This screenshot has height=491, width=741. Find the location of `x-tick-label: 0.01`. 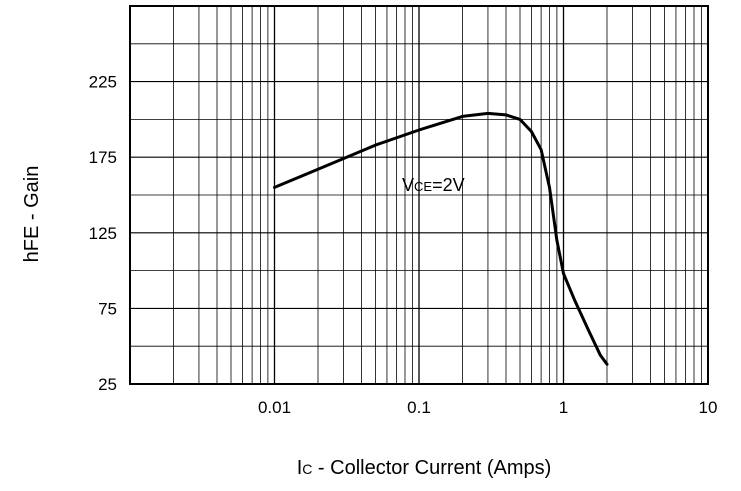

x-tick-label: 0.01 is located at coordinates (274, 407).